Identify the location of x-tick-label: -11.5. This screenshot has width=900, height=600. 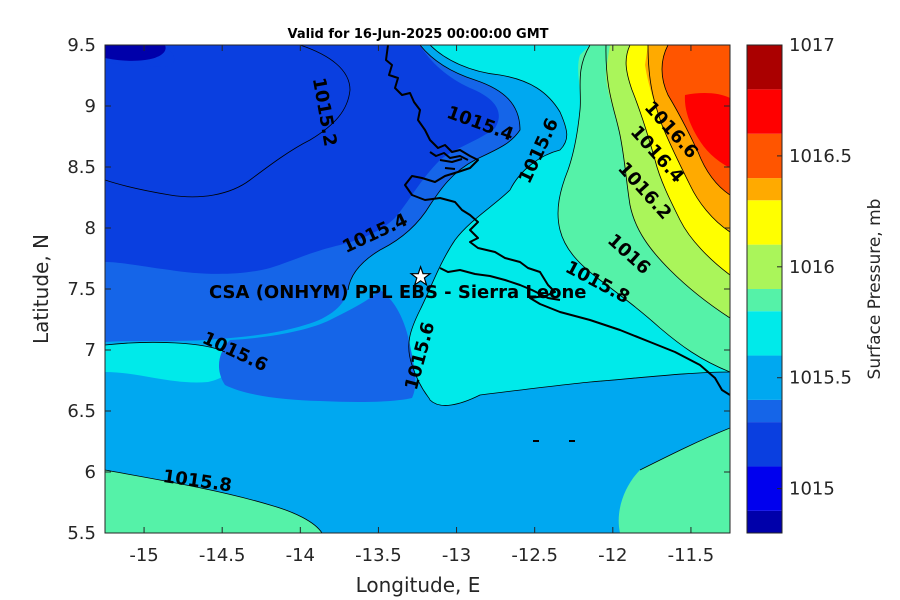
(691, 555).